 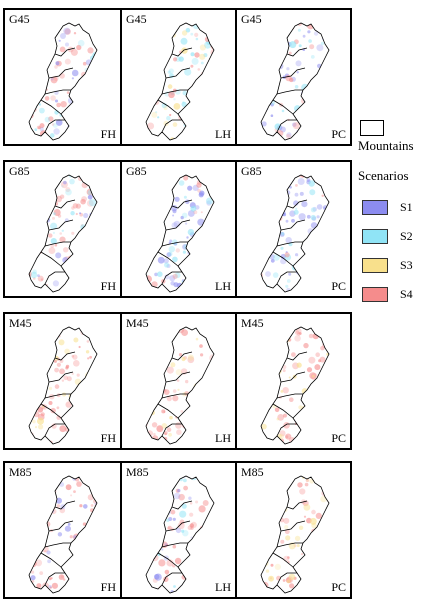 I want to click on map-panel-g85-pc: G85 PC, so click(x=292, y=229).